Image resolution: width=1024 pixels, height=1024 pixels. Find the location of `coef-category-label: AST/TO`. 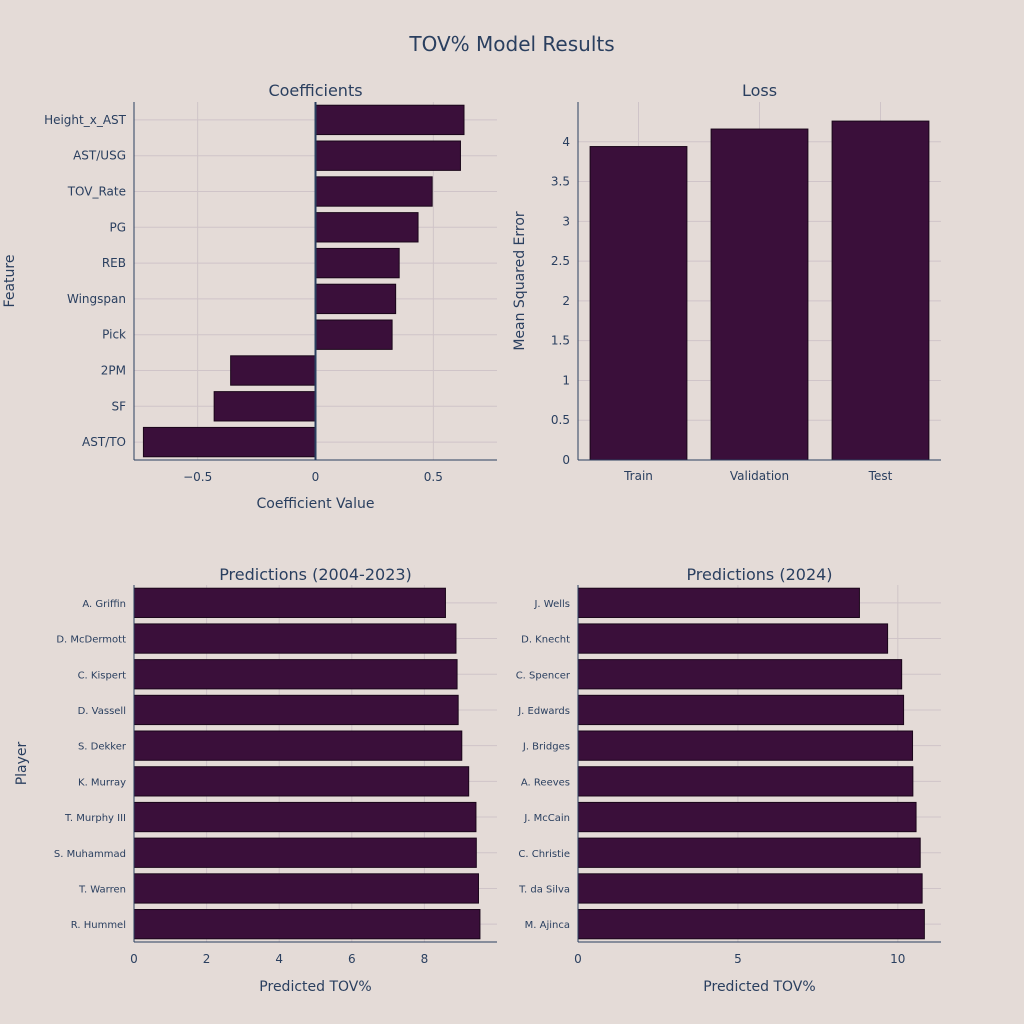

coef-category-label: AST/TO is located at coordinates (104, 442).